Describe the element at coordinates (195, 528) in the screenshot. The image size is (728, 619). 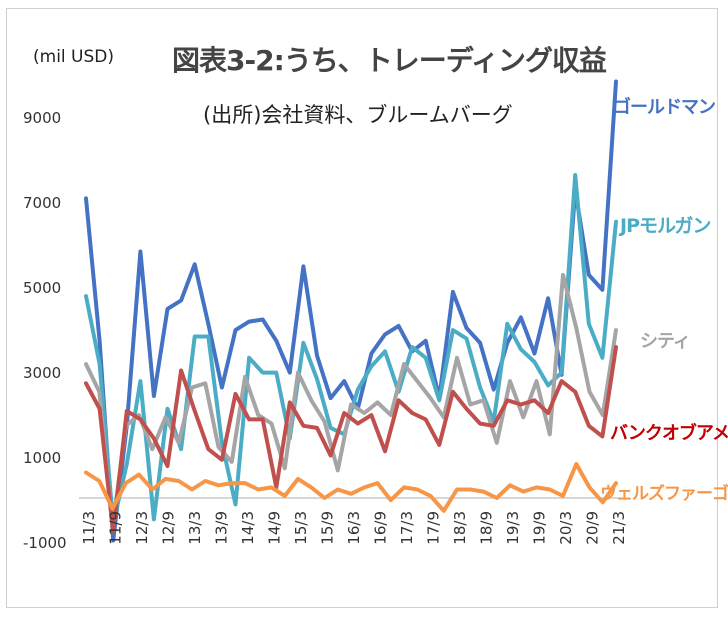
I see `x-tick-label: 13/3` at that location.